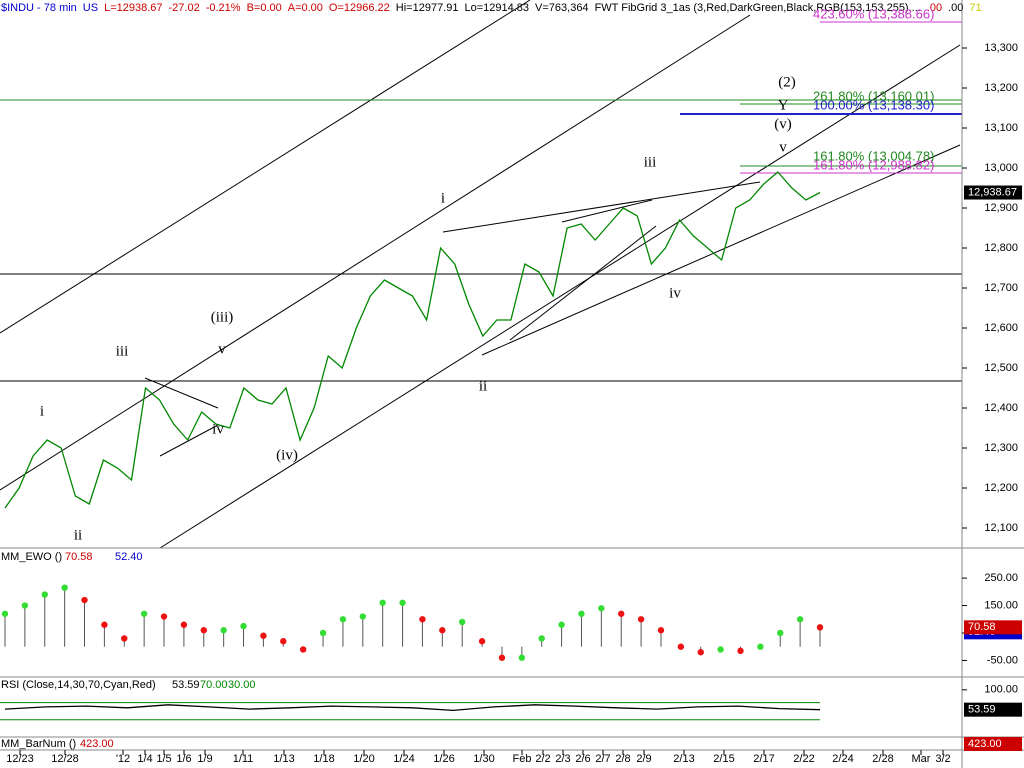  What do you see at coordinates (222, 317) in the screenshot?
I see `wave-label: (iii)` at bounding box center [222, 317].